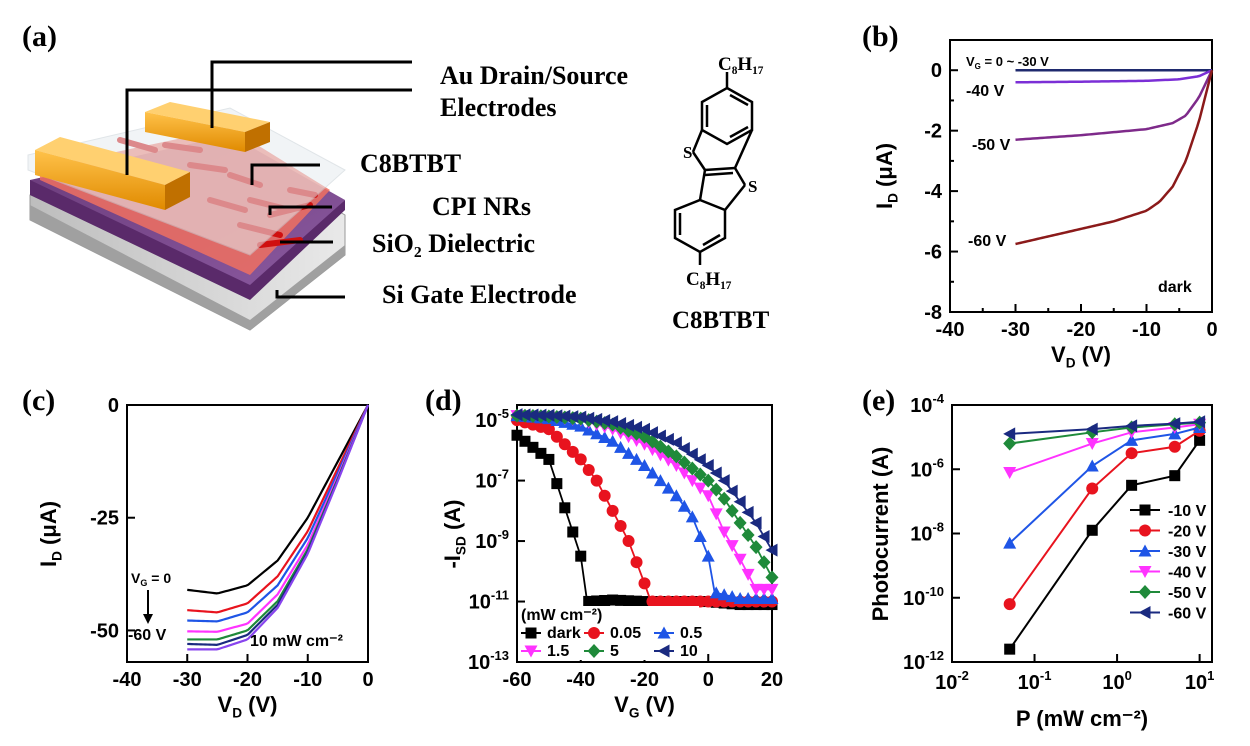  I want to click on x-tick-label: -30, so click(1015, 330).